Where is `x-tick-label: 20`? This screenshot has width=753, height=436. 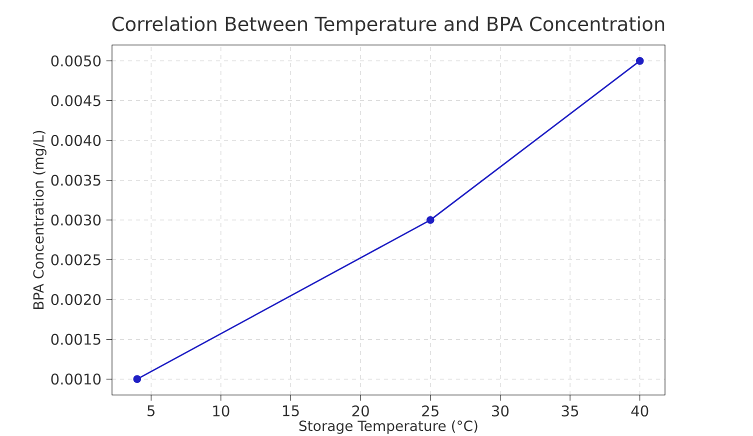 x-tick-label: 20 is located at coordinates (360, 410).